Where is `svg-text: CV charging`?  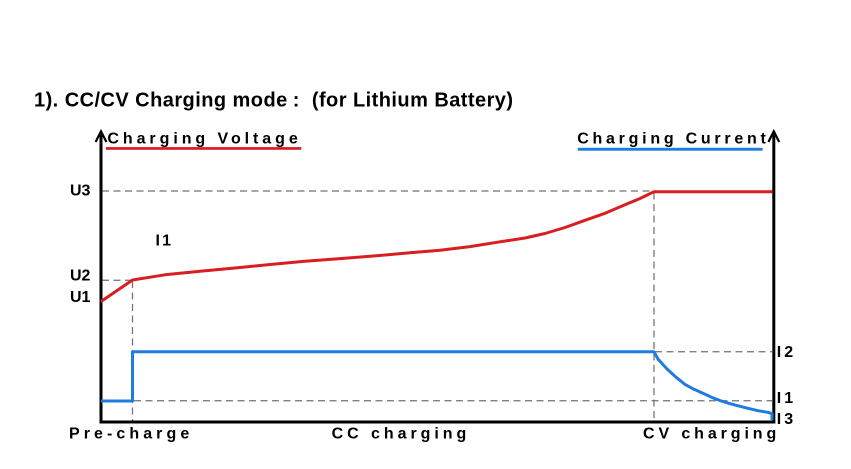 svg-text: CV charging is located at coordinates (711, 434).